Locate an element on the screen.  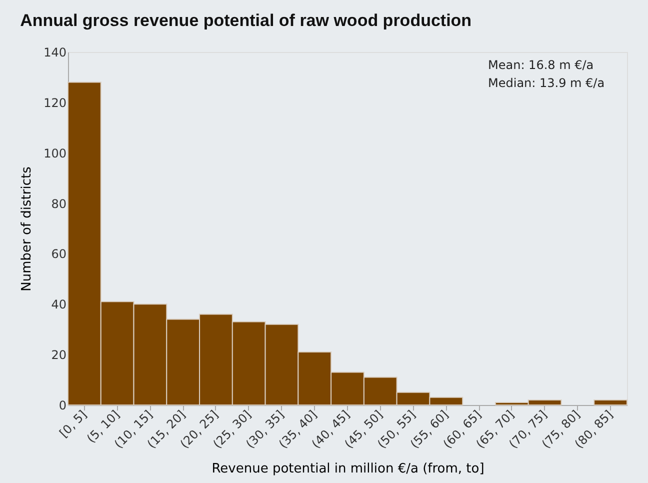
y-tick-label: 40 is located at coordinates (58, 305).